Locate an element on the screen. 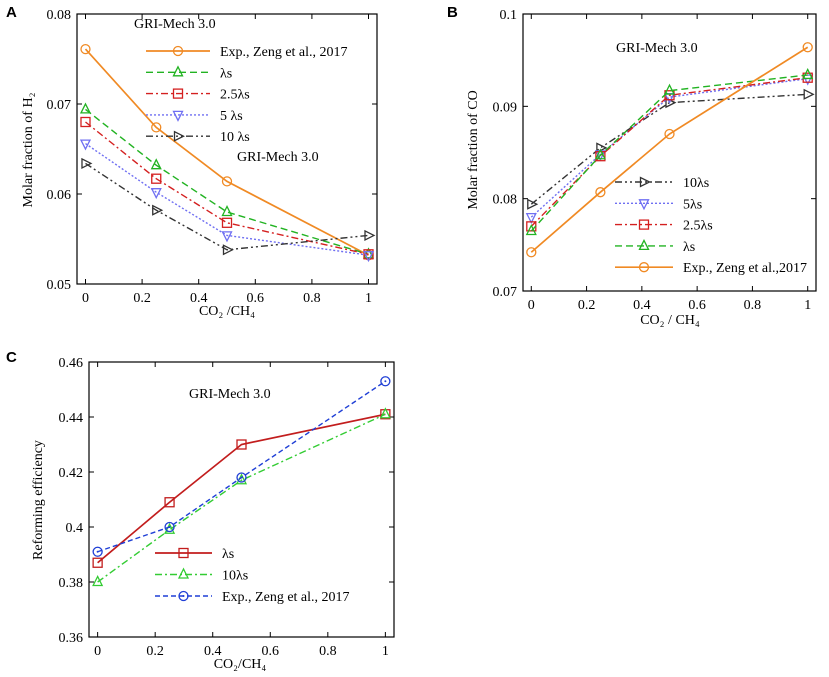  panel-c-series-expC-point-center is located at coordinates (169, 527).